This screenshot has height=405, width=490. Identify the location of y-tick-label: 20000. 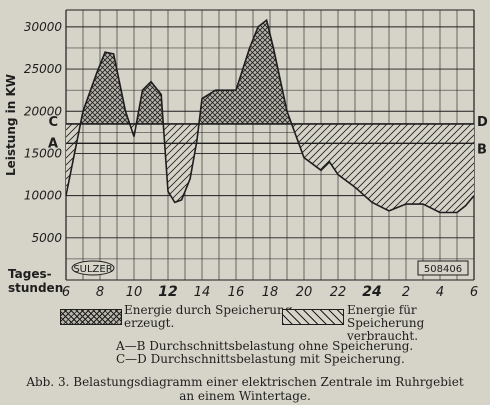
(43, 111).